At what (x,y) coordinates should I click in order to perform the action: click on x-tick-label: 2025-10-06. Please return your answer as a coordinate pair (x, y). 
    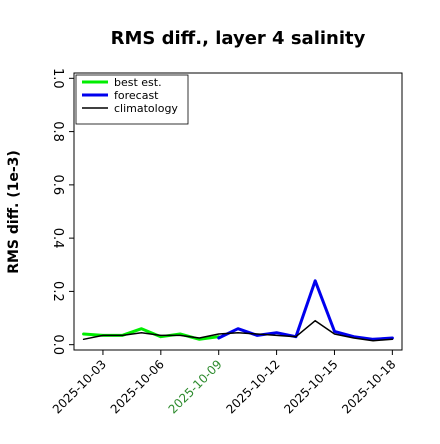
    Looking at the image, I should click on (137, 386).